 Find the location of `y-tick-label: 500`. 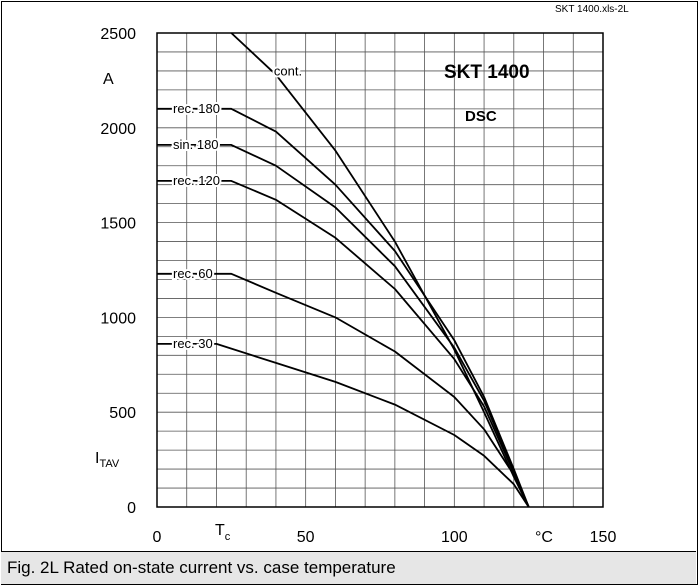

y-tick-label: 500 is located at coordinates (122, 413).